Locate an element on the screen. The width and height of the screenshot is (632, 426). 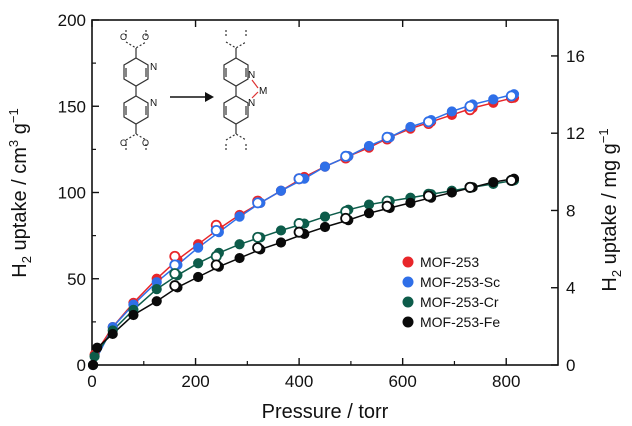
y-right-tick-label: 0 is located at coordinates (570, 365).